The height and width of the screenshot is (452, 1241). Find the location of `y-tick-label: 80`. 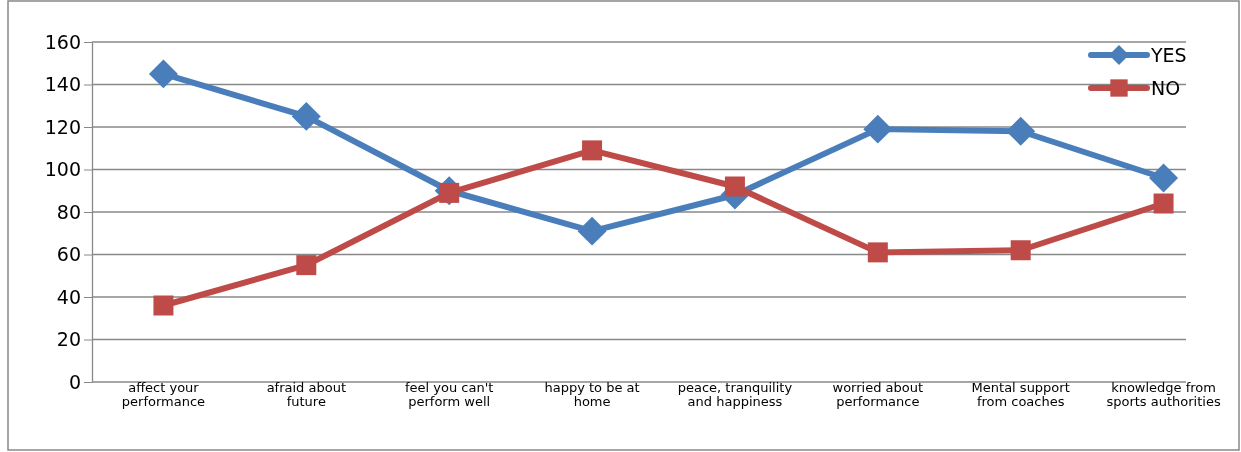

y-tick-label: 80 is located at coordinates (68, 211).